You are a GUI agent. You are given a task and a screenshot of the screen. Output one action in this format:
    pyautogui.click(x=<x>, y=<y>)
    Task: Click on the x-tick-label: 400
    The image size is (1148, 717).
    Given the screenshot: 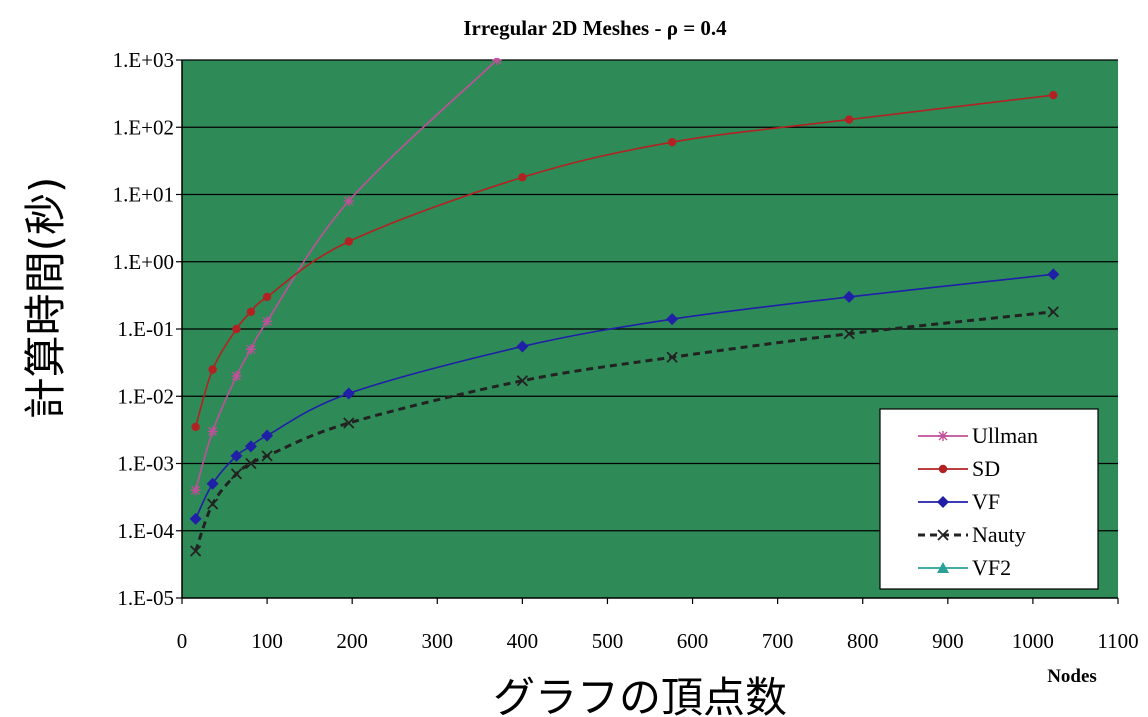 What is the action you would take?
    pyautogui.click(x=523, y=641)
    